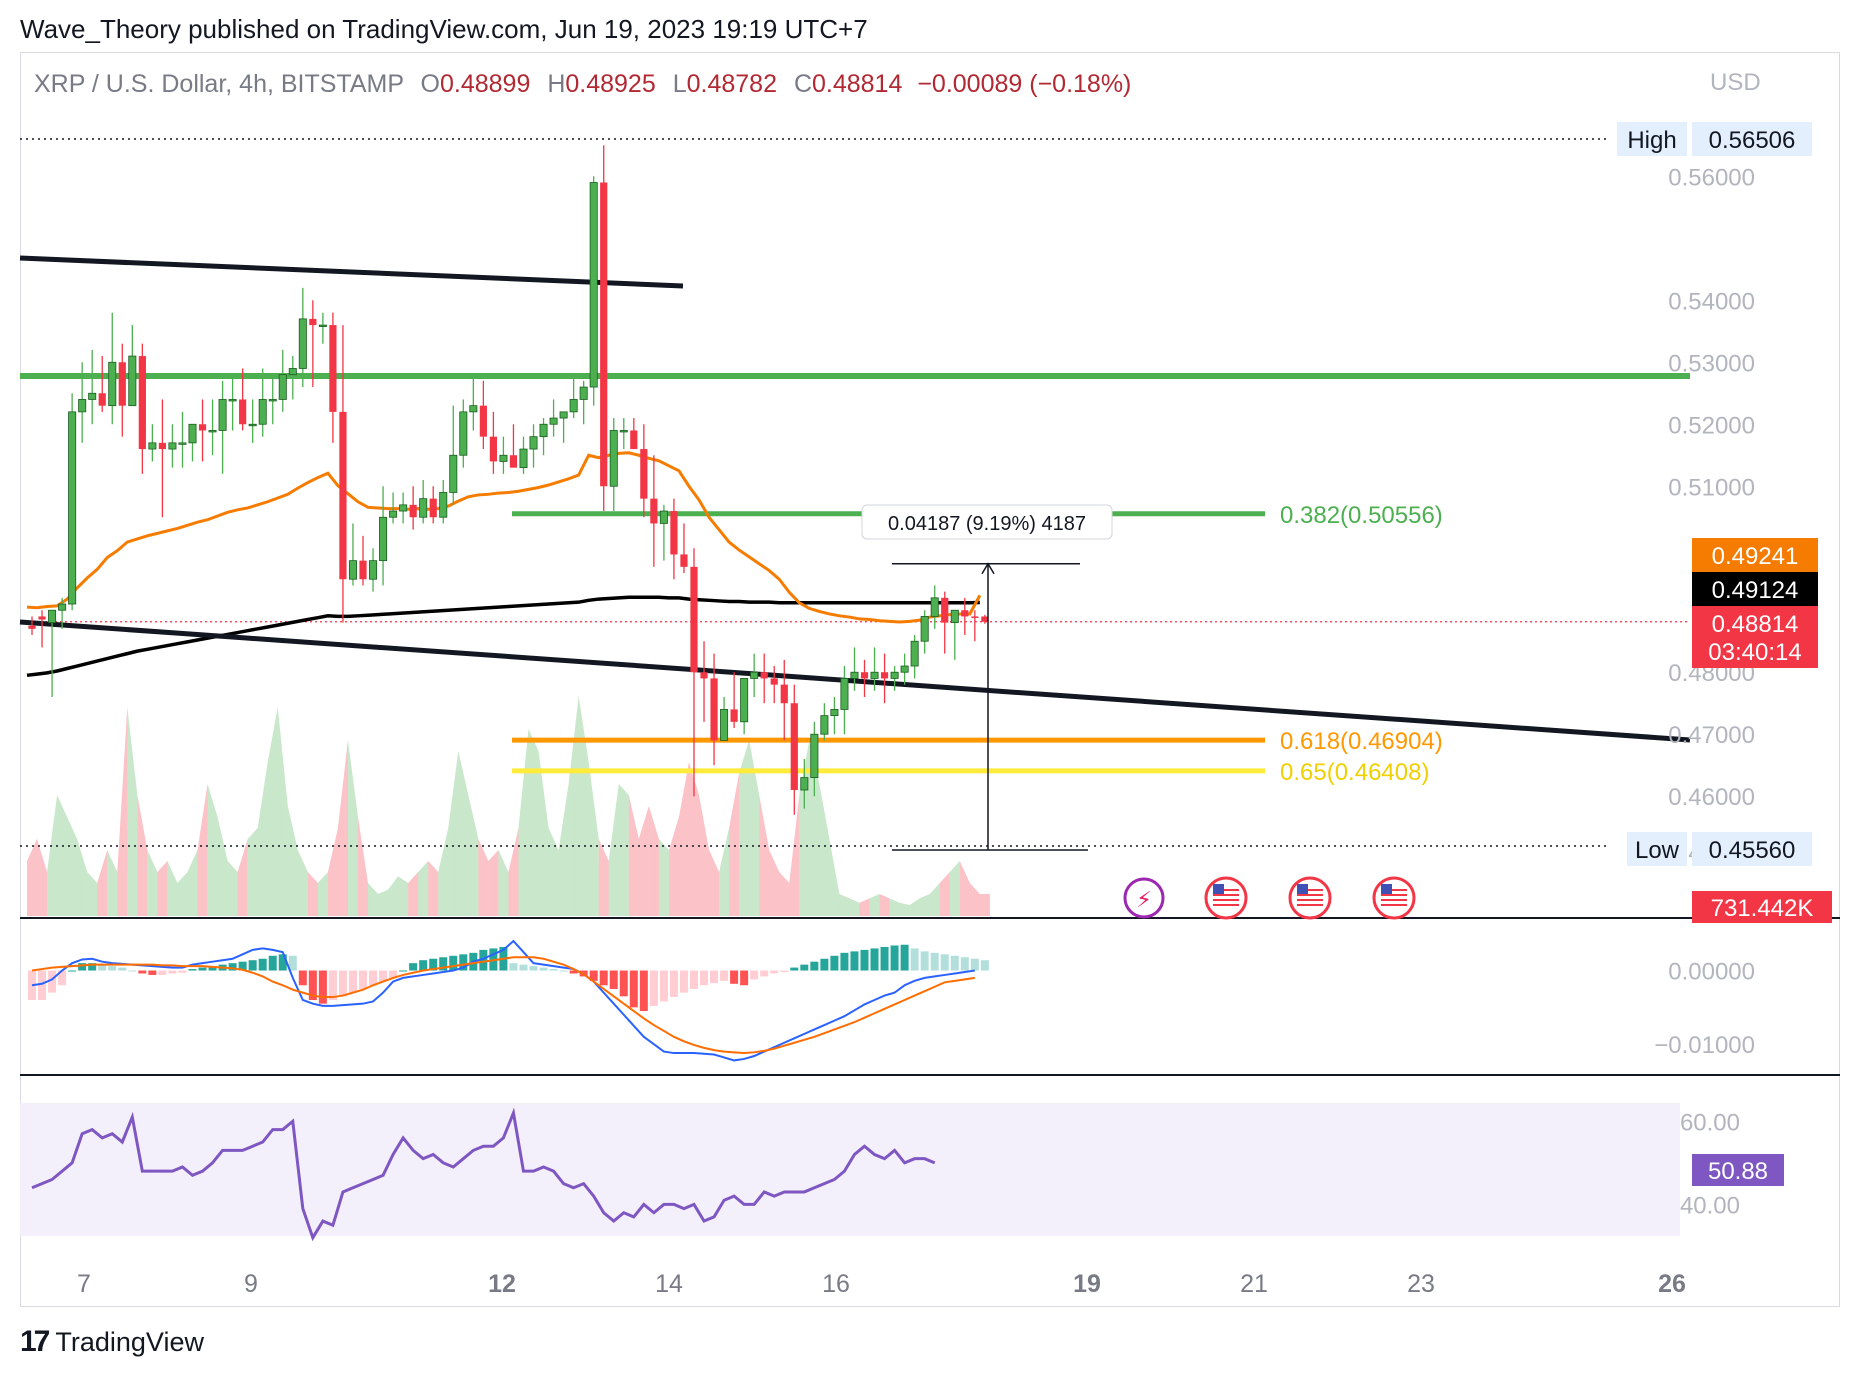 The width and height of the screenshot is (1852, 1374). What do you see at coordinates (351, 272) in the screenshot?
I see `channel-upper-line` at bounding box center [351, 272].